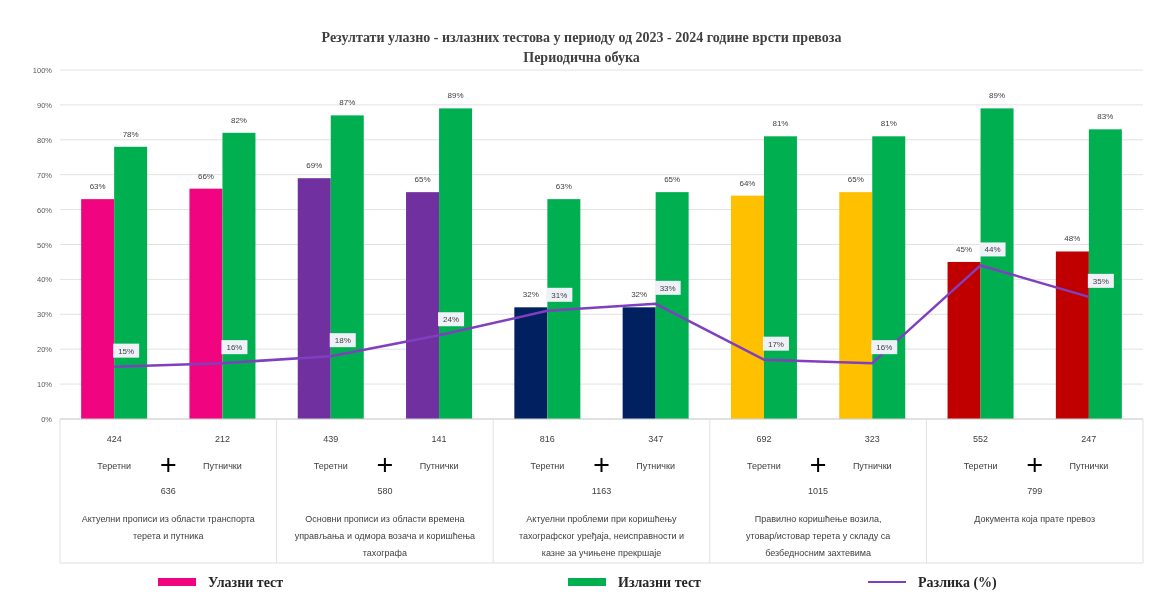  What do you see at coordinates (667, 288) in the screenshot?
I see `data-label: 33%` at bounding box center [667, 288].